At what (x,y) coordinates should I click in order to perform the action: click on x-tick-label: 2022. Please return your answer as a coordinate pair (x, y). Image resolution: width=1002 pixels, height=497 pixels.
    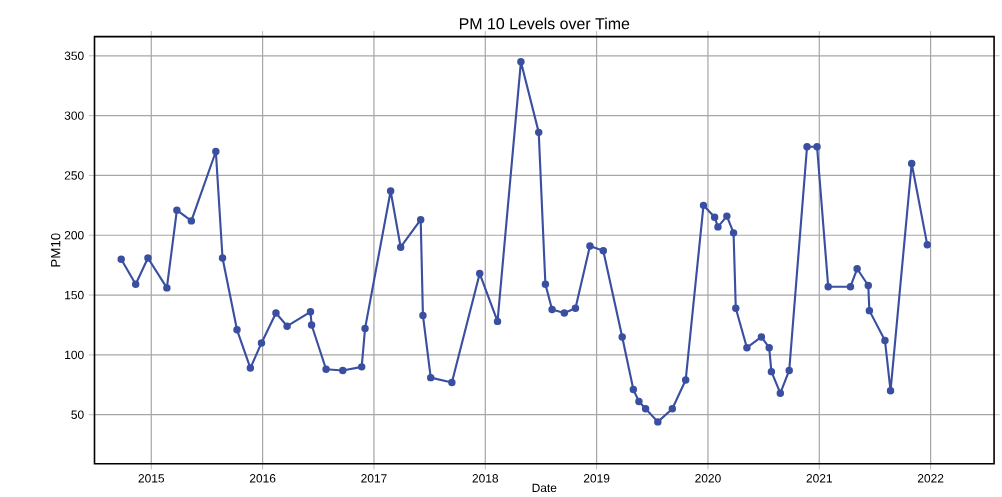
    Looking at the image, I should click on (930, 478).